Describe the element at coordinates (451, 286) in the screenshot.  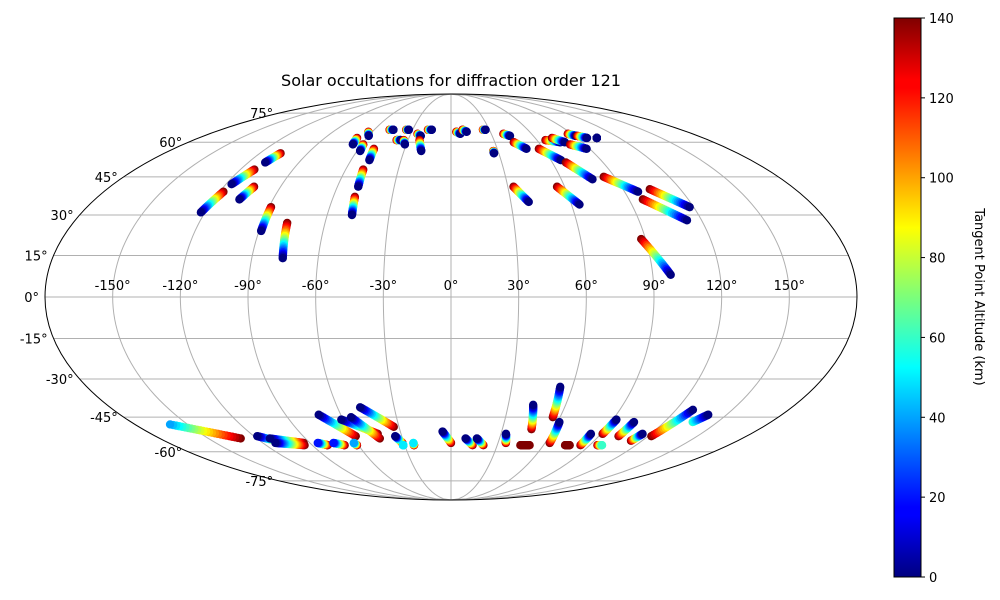
I see `lon-tick-label: 0°` at that location.